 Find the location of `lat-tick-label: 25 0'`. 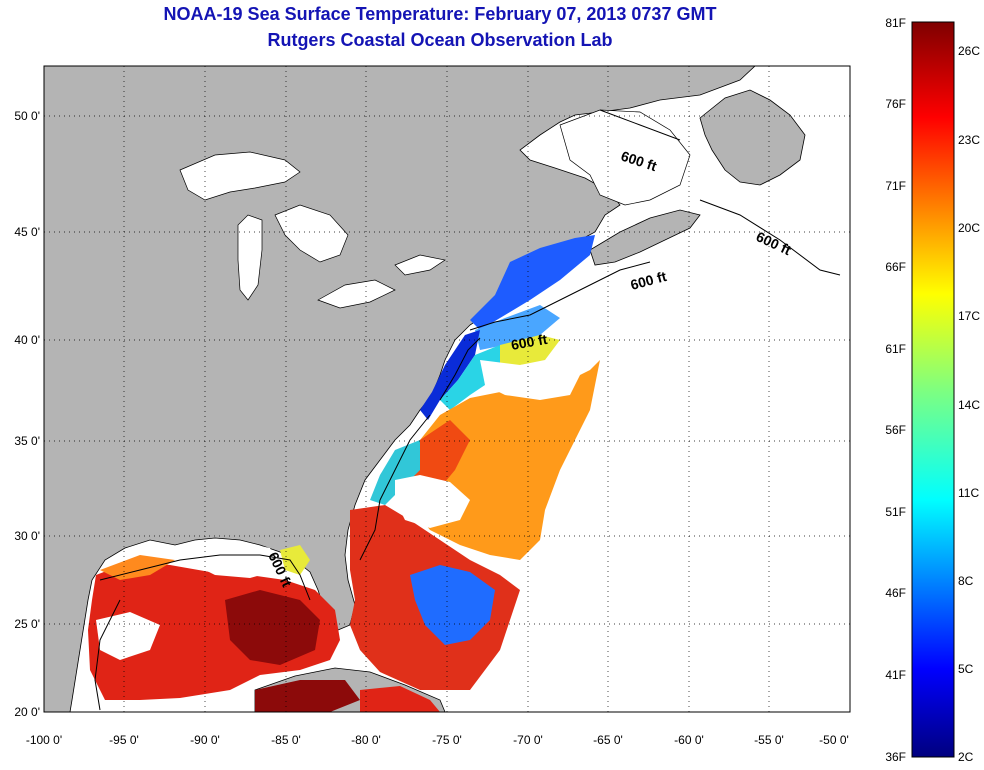

lat-tick-label: 25 0' is located at coordinates (27, 624).